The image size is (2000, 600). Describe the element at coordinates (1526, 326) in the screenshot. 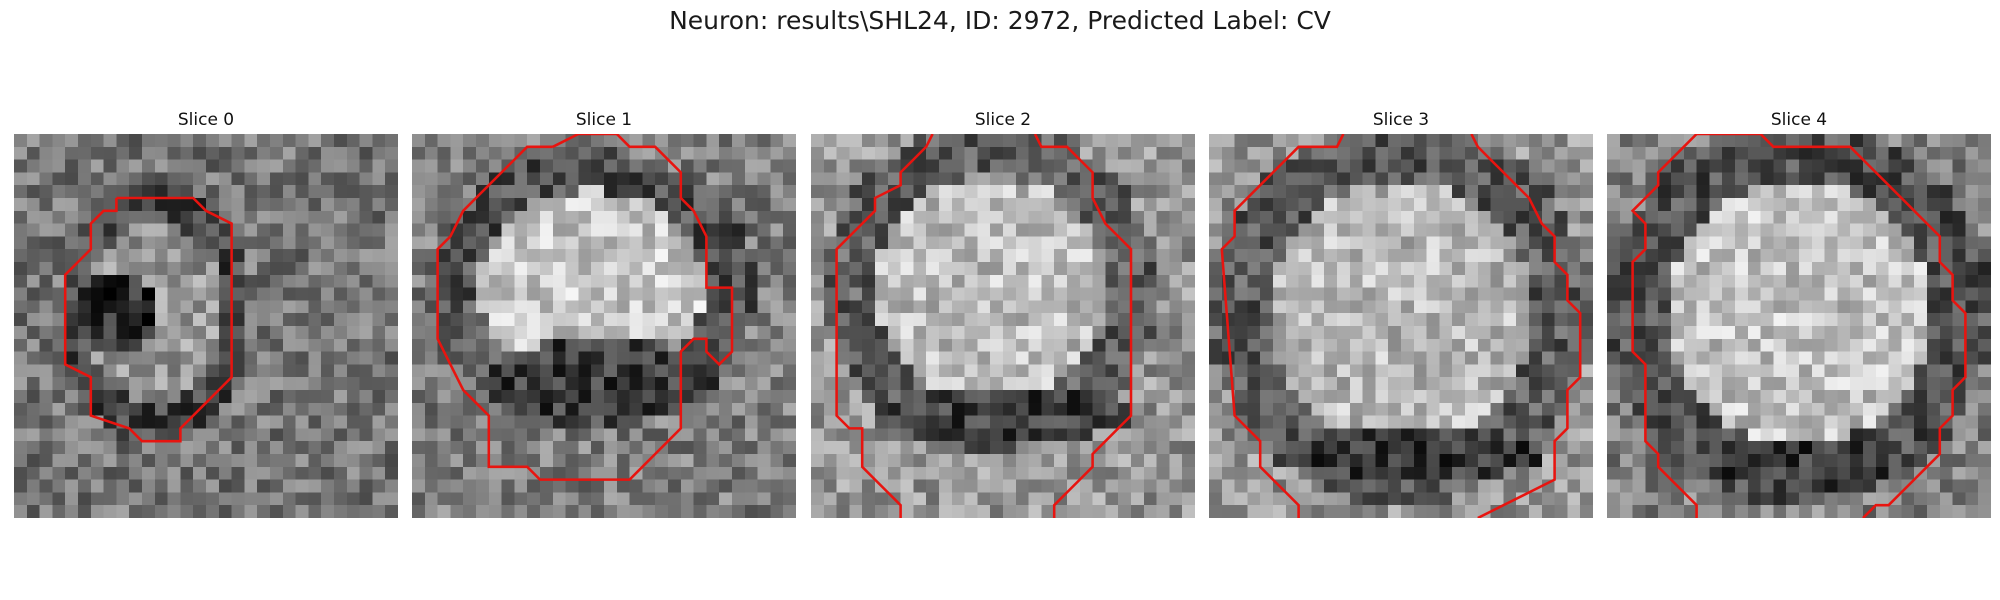

I see `contour-3-right` at that location.